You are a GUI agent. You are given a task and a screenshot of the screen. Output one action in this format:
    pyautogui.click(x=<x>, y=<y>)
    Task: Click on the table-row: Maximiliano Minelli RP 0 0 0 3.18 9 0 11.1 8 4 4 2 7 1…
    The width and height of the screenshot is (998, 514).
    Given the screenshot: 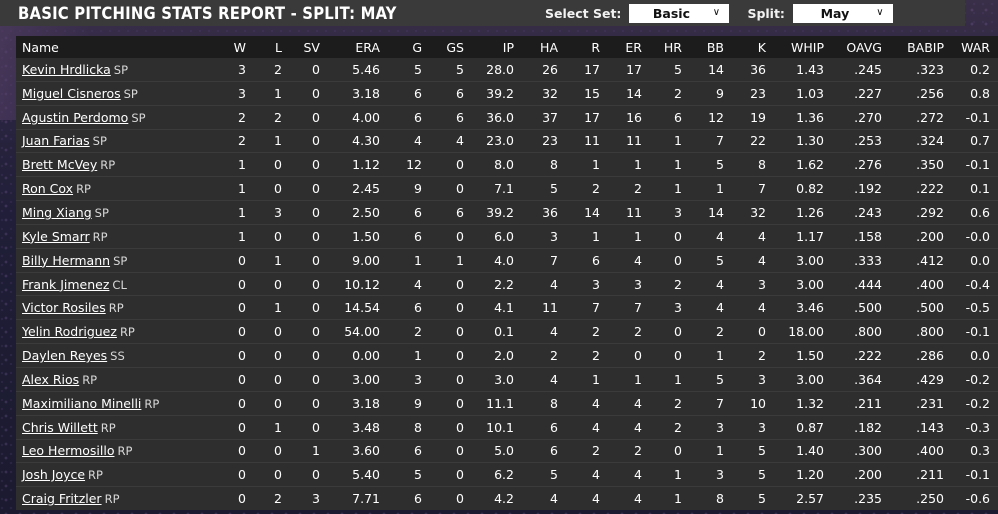 What is the action you would take?
    pyautogui.click(x=507, y=403)
    